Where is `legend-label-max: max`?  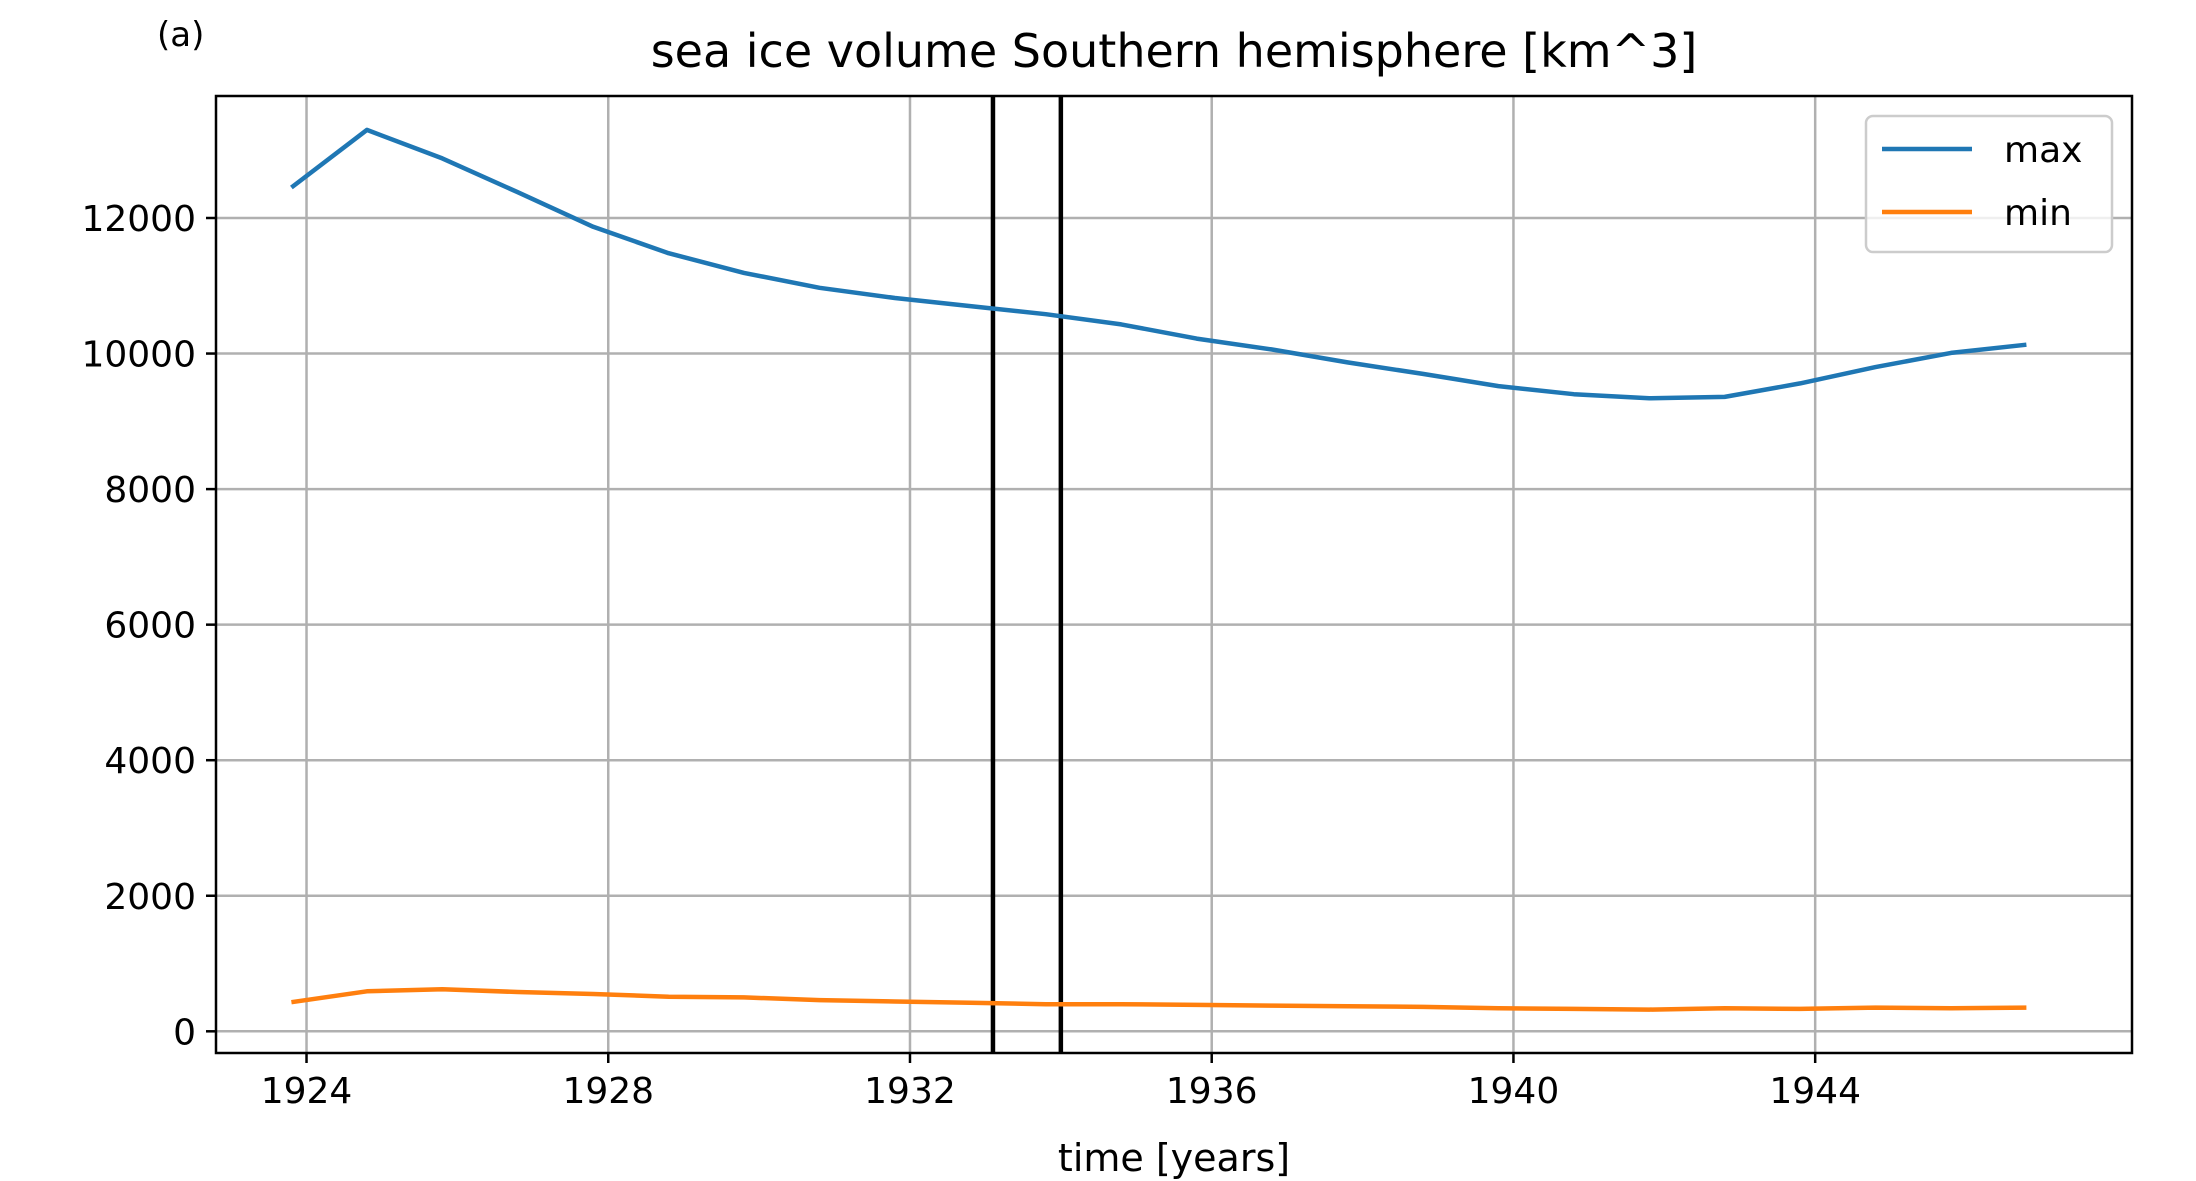 legend-label-max: max is located at coordinates (2043, 150).